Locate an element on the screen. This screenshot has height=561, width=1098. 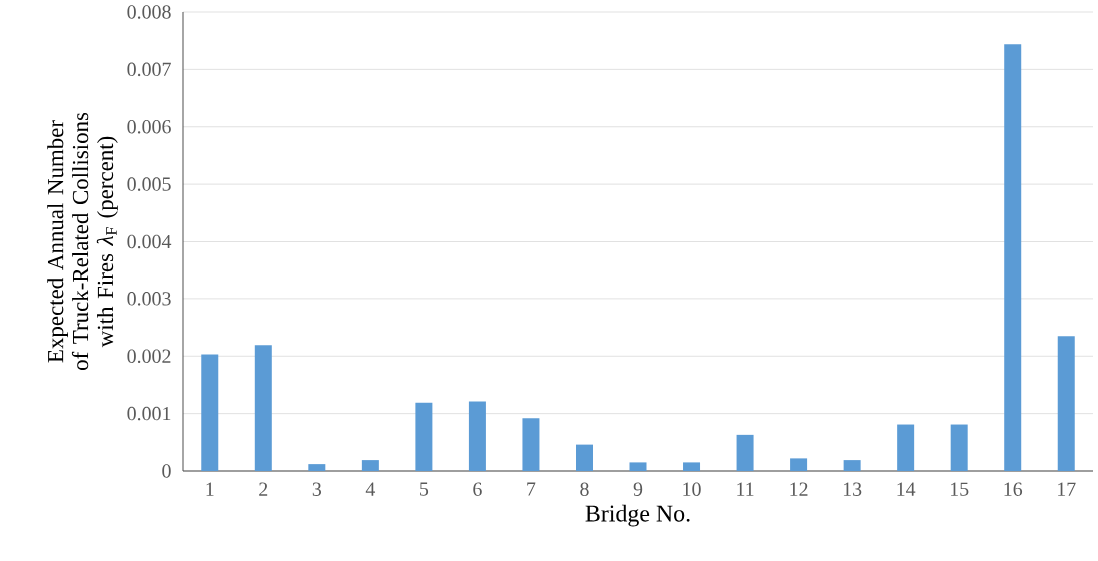
y-tick-label: 0.005 is located at coordinates (149, 184).